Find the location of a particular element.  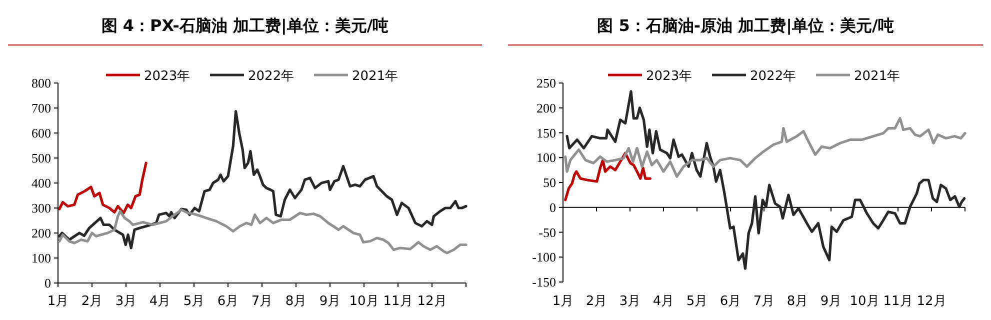

title: 图 5：石脑油-原油 加工费|单位：美元/吨 is located at coordinates (745, 25).